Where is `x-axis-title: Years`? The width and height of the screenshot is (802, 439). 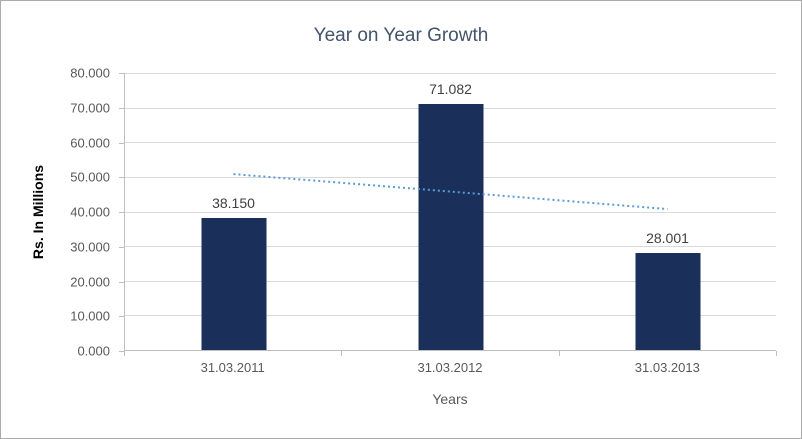
x-axis-title: Years is located at coordinates (450, 399).